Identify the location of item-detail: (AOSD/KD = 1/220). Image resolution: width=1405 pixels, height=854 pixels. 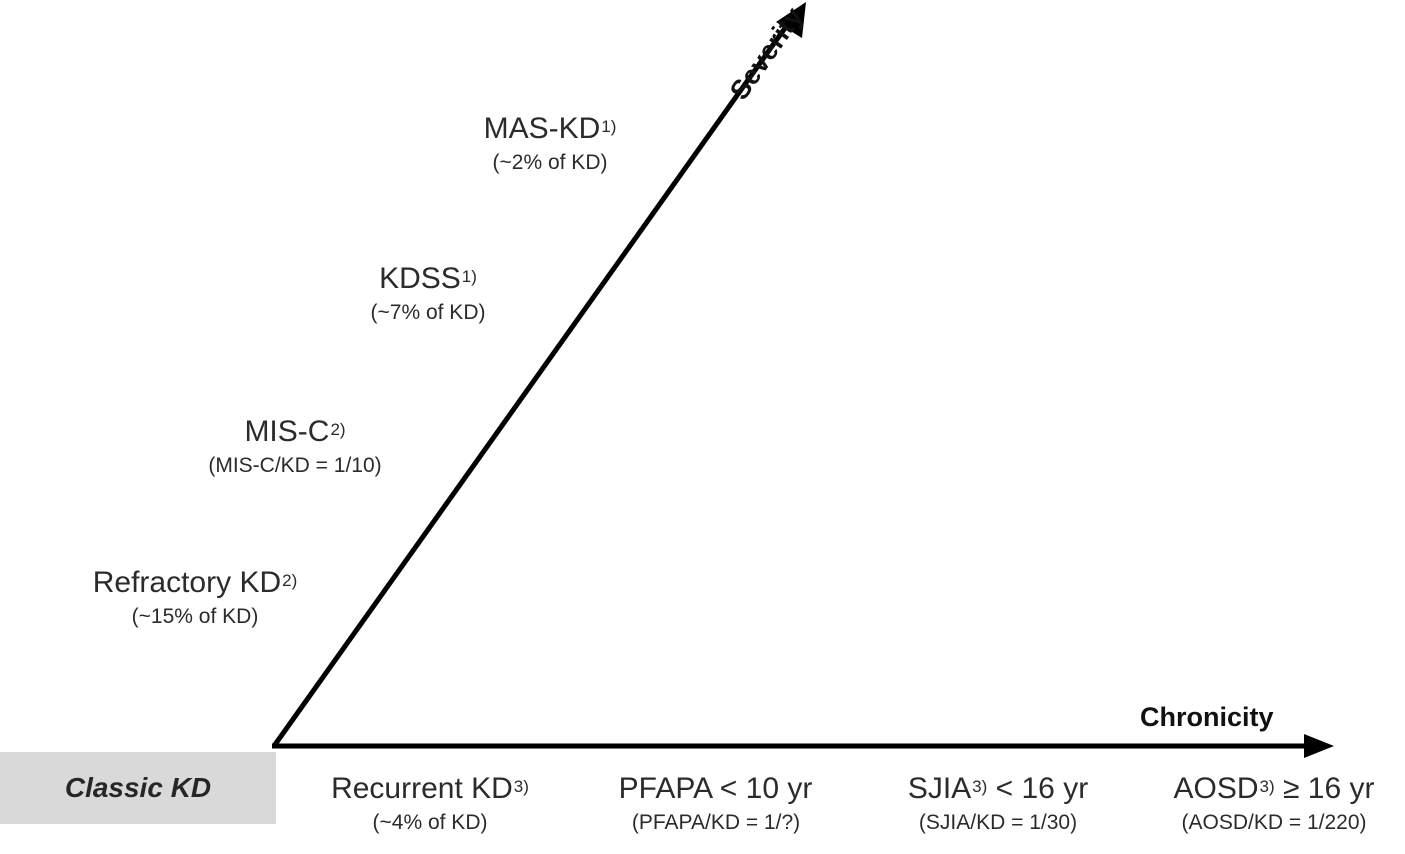
(1274, 822).